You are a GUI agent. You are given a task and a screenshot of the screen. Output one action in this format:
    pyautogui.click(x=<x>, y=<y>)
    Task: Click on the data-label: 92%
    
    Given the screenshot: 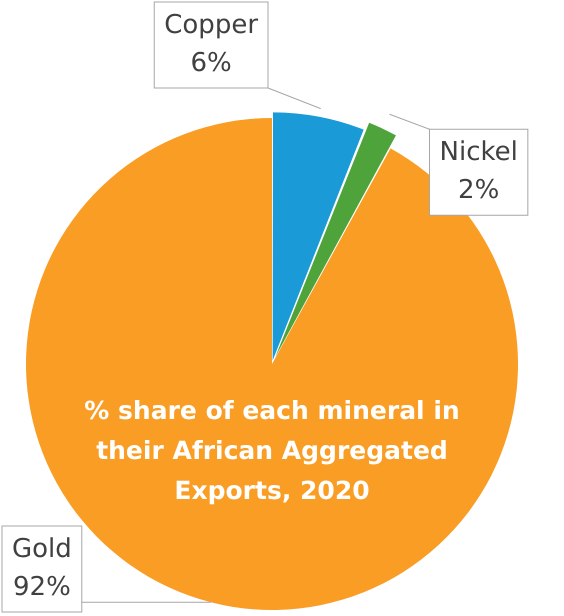 What is the action you would take?
    pyautogui.click(x=41, y=587)
    